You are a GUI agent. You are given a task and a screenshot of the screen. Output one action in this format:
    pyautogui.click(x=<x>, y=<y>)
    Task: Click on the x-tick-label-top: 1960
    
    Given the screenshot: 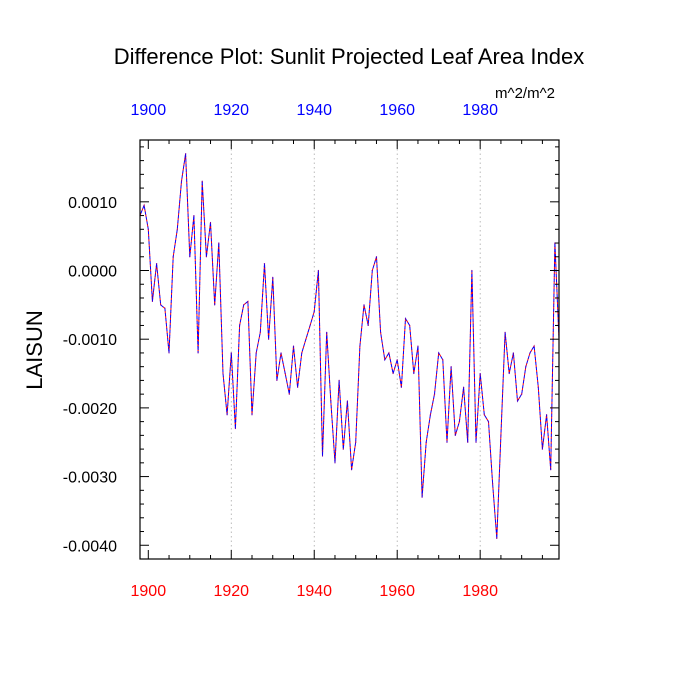 What is the action you would take?
    pyautogui.click(x=397, y=110)
    